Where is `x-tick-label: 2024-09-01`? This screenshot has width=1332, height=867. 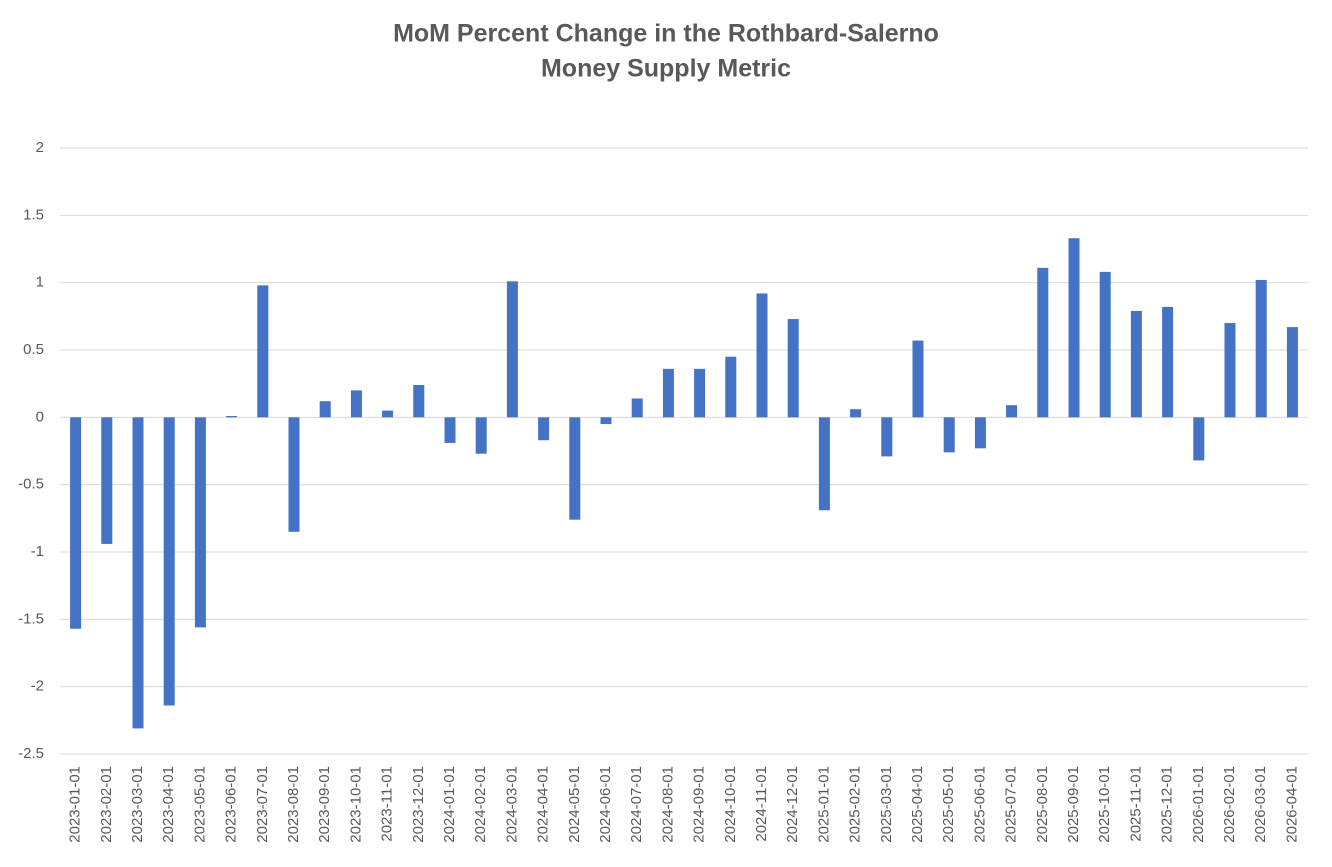 x-tick-label: 2024-09-01 is located at coordinates (699, 804).